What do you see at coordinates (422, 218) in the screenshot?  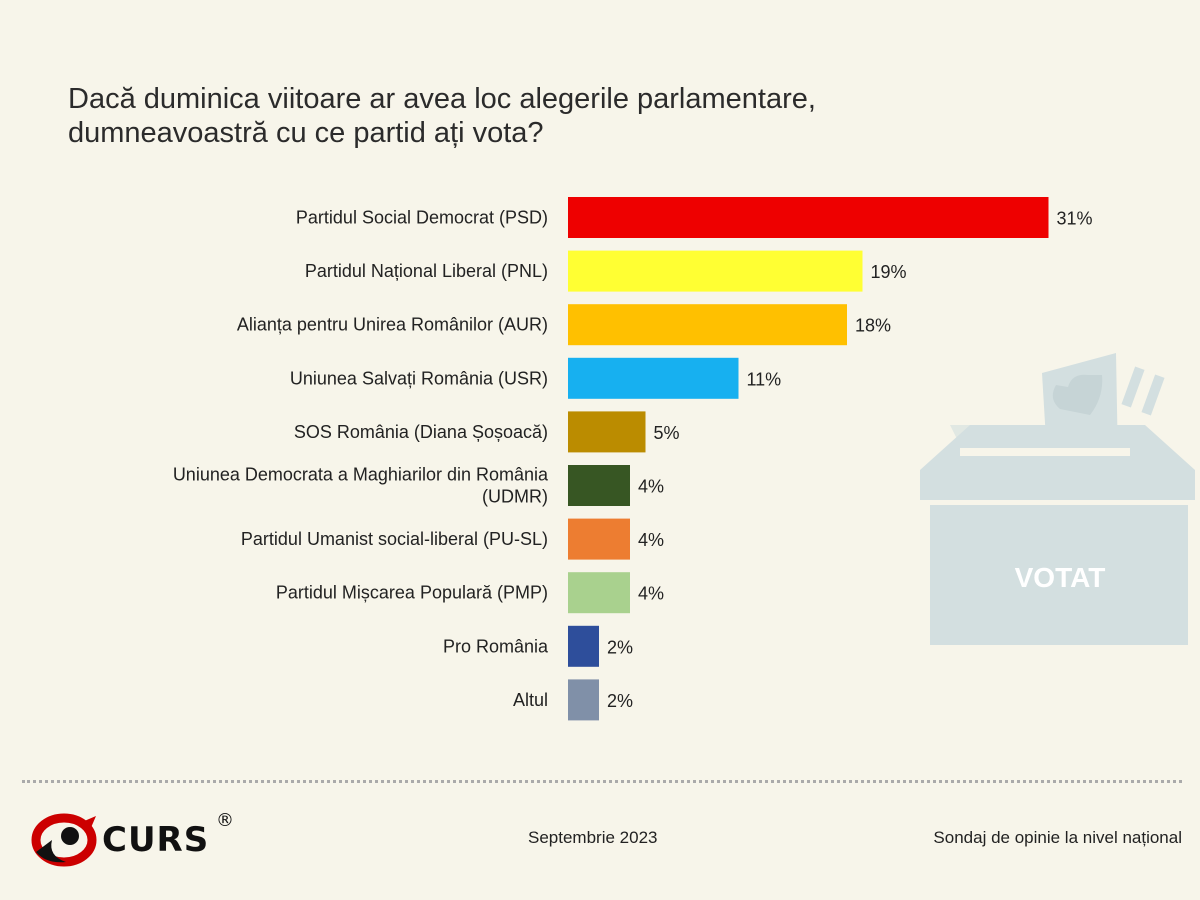 I see `category-label: Partidul Social Democrat (PSD)` at bounding box center [422, 218].